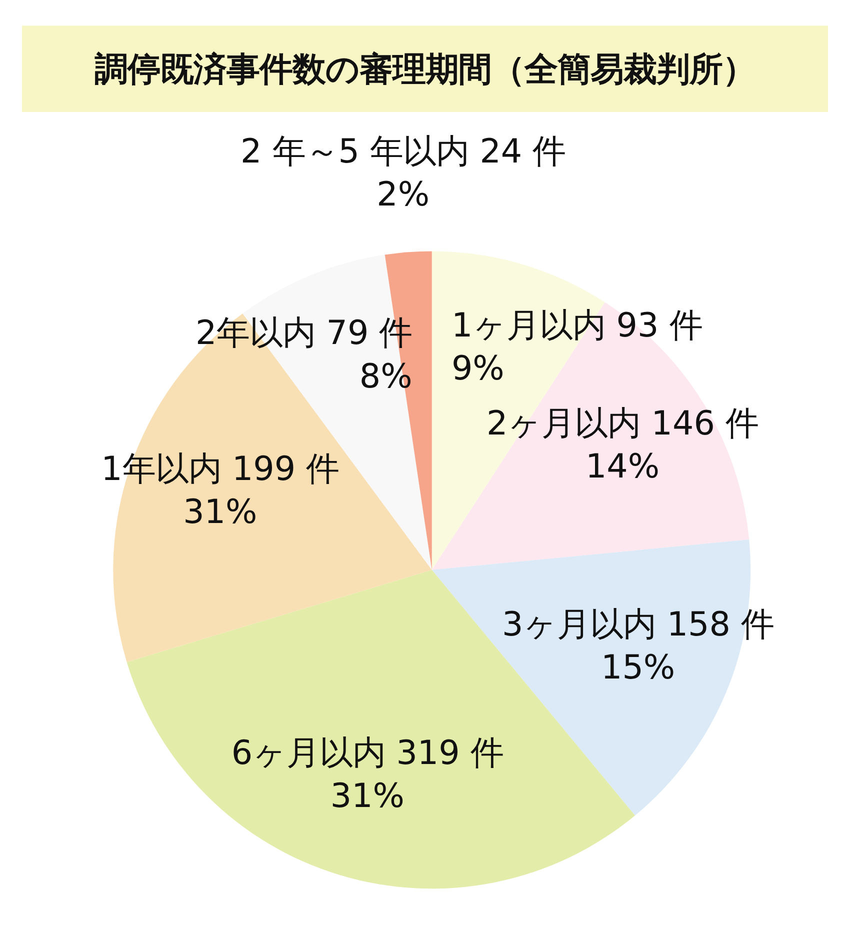 This screenshot has height=931, width=850. I want to click on slice-label: 2年以内 79 件 8%, so click(303, 354).